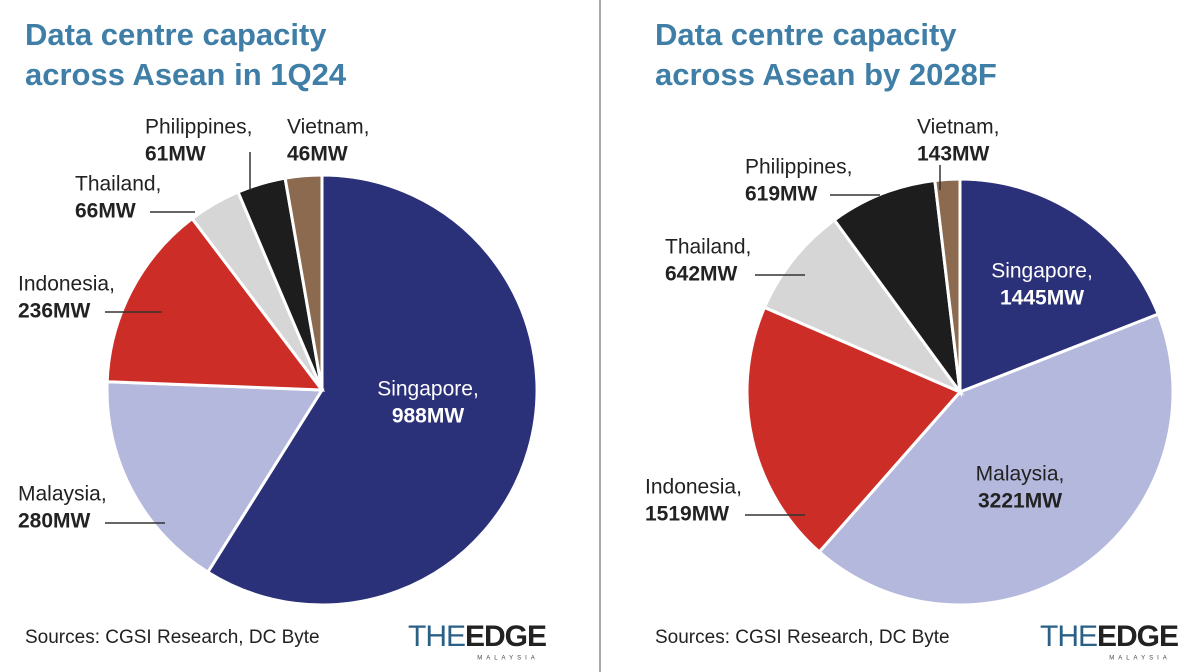  I want to click on value-label: 66MW, so click(105, 211).